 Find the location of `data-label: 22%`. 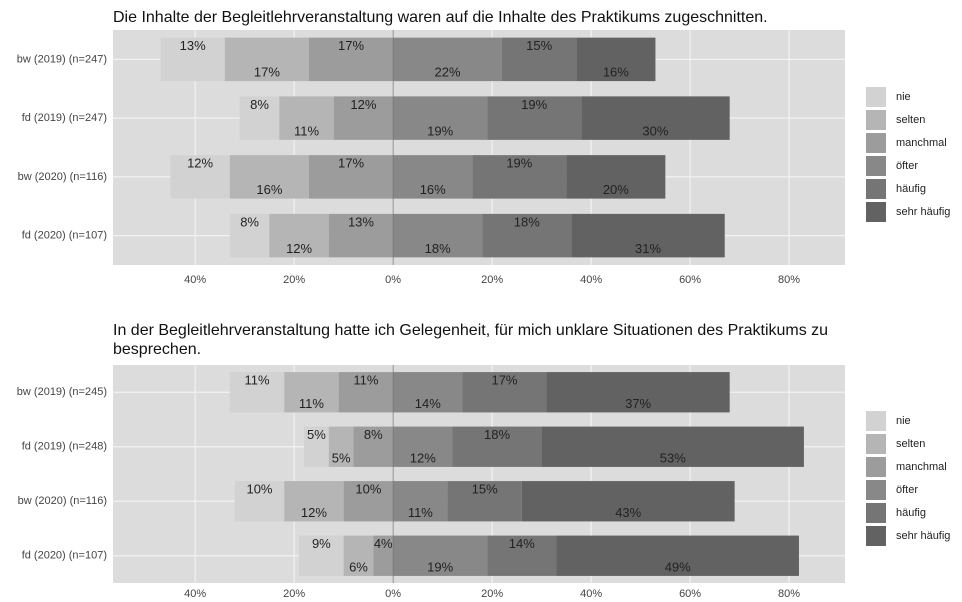

data-label: 22% is located at coordinates (448, 72).